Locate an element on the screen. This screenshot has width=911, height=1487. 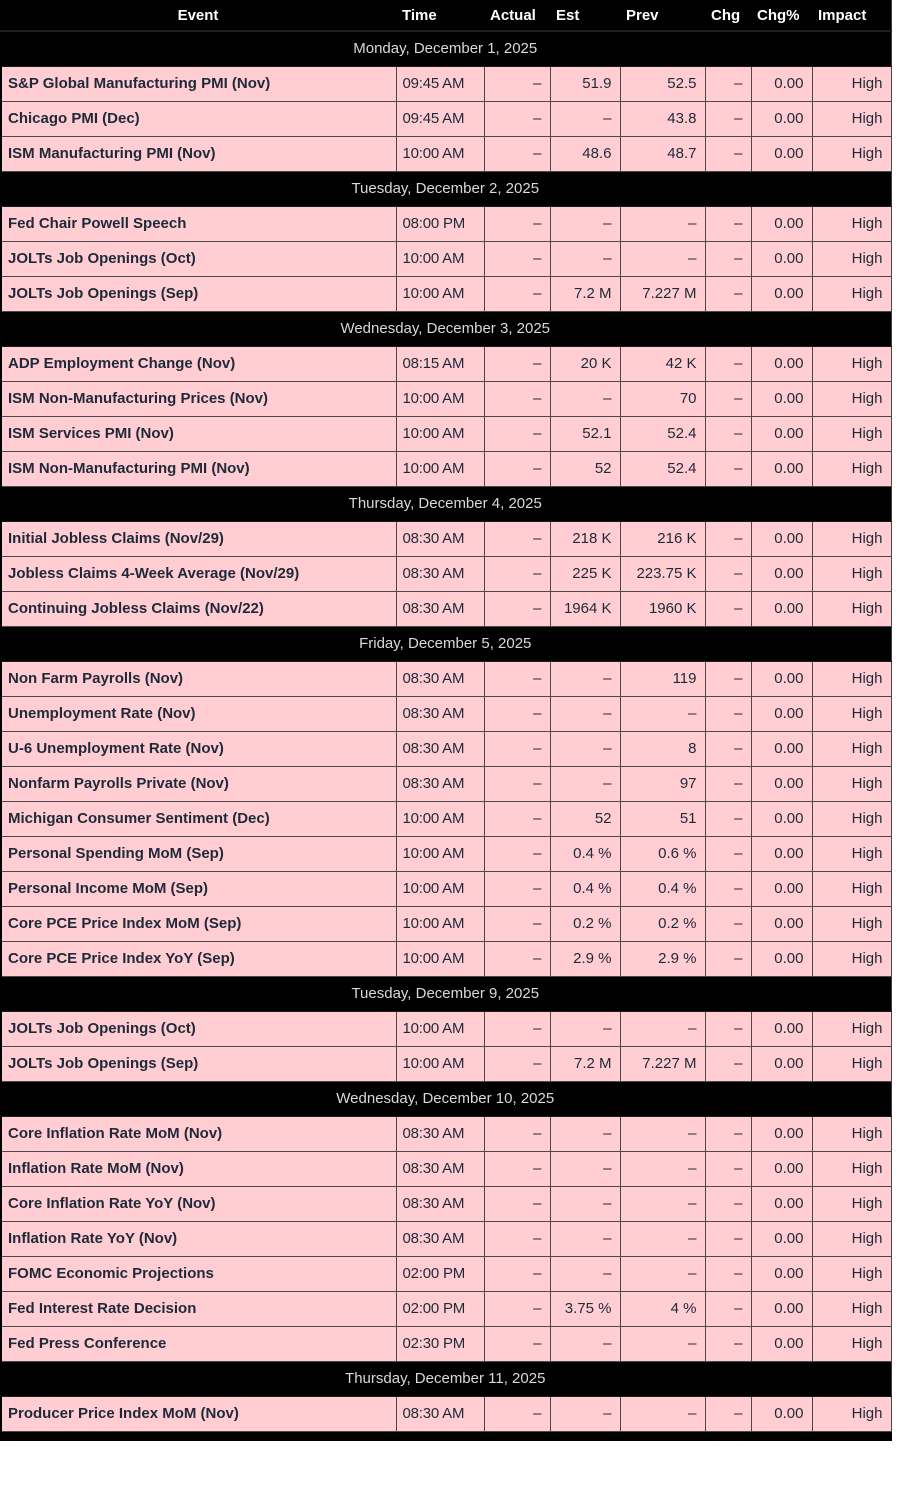
date-header: Tuesday, December 2, 2025 is located at coordinates (446, 188).